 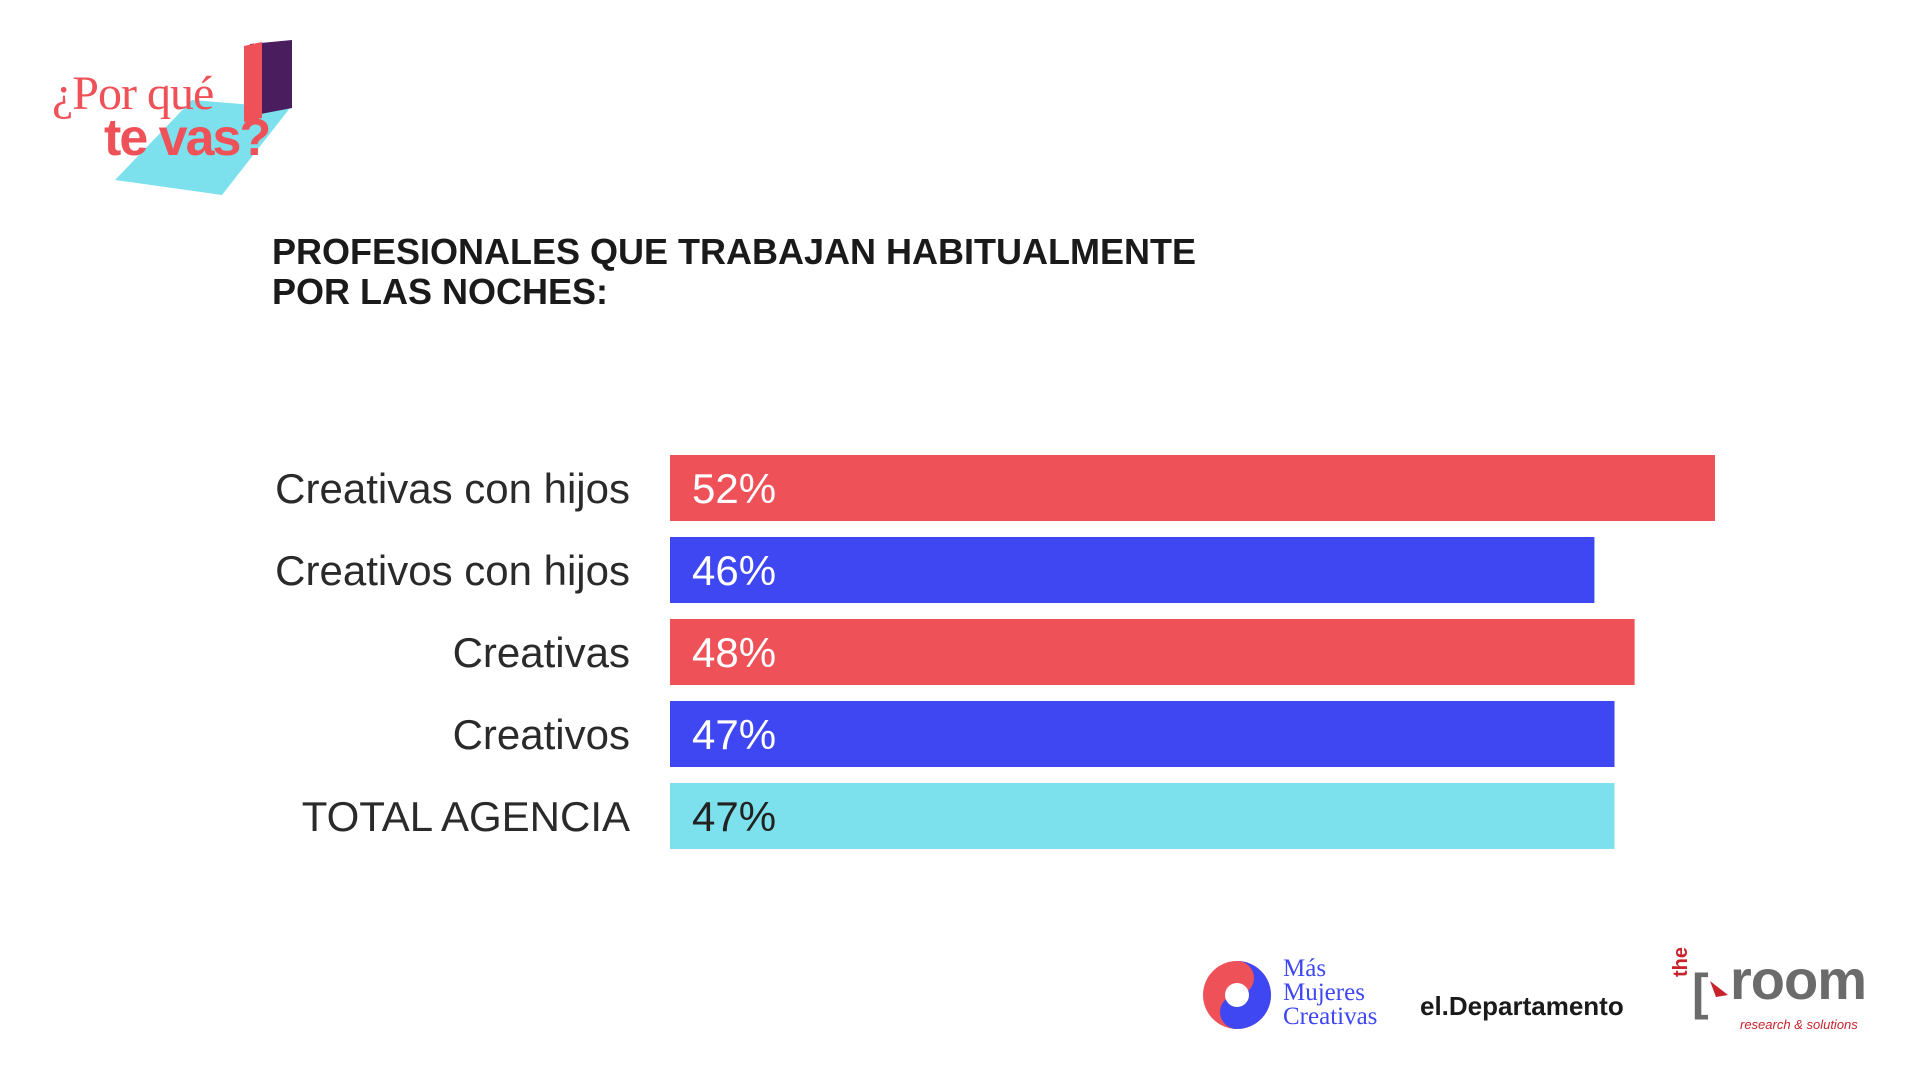 I want to click on chart-title-line-2: POR LAS NOCHES:, so click(x=440, y=291).